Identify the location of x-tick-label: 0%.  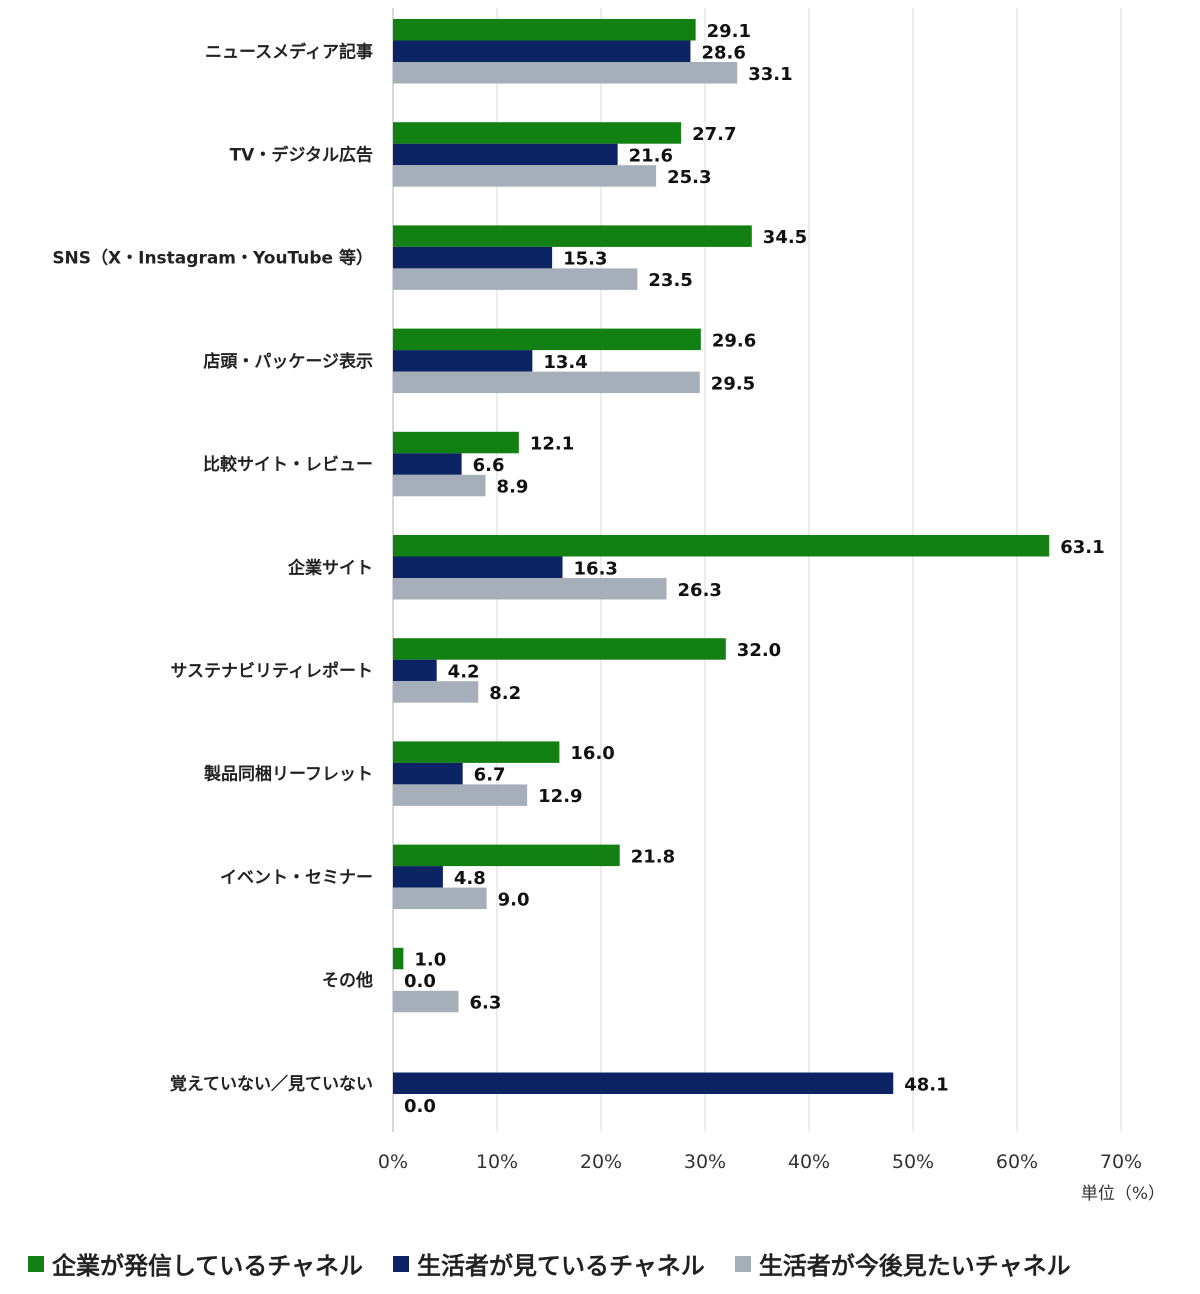
(393, 1162).